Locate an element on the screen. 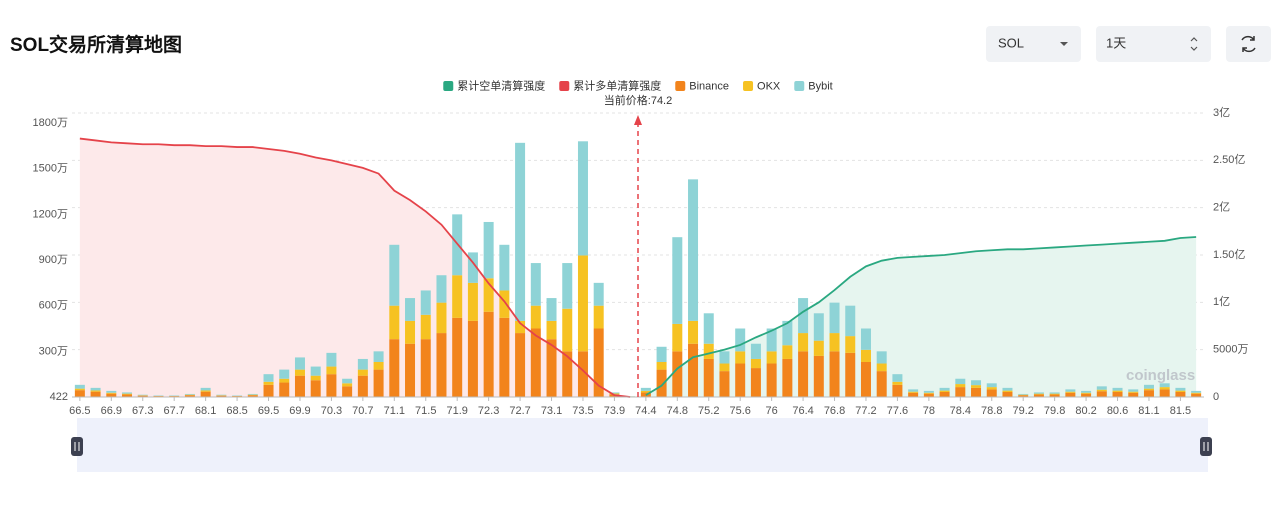  updown-icon is located at coordinates (1194, 44).